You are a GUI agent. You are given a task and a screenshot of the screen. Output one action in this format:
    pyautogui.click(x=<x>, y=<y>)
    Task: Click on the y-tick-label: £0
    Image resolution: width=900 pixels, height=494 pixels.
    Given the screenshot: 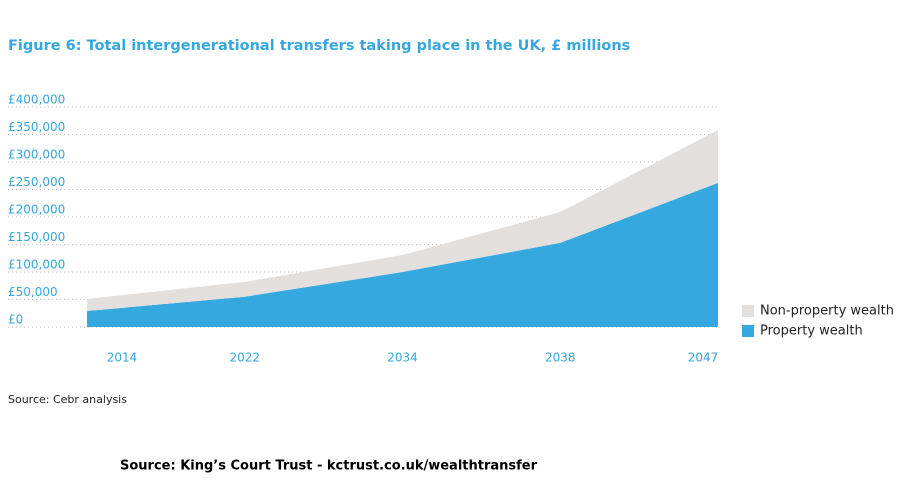 What is the action you would take?
    pyautogui.click(x=15, y=320)
    